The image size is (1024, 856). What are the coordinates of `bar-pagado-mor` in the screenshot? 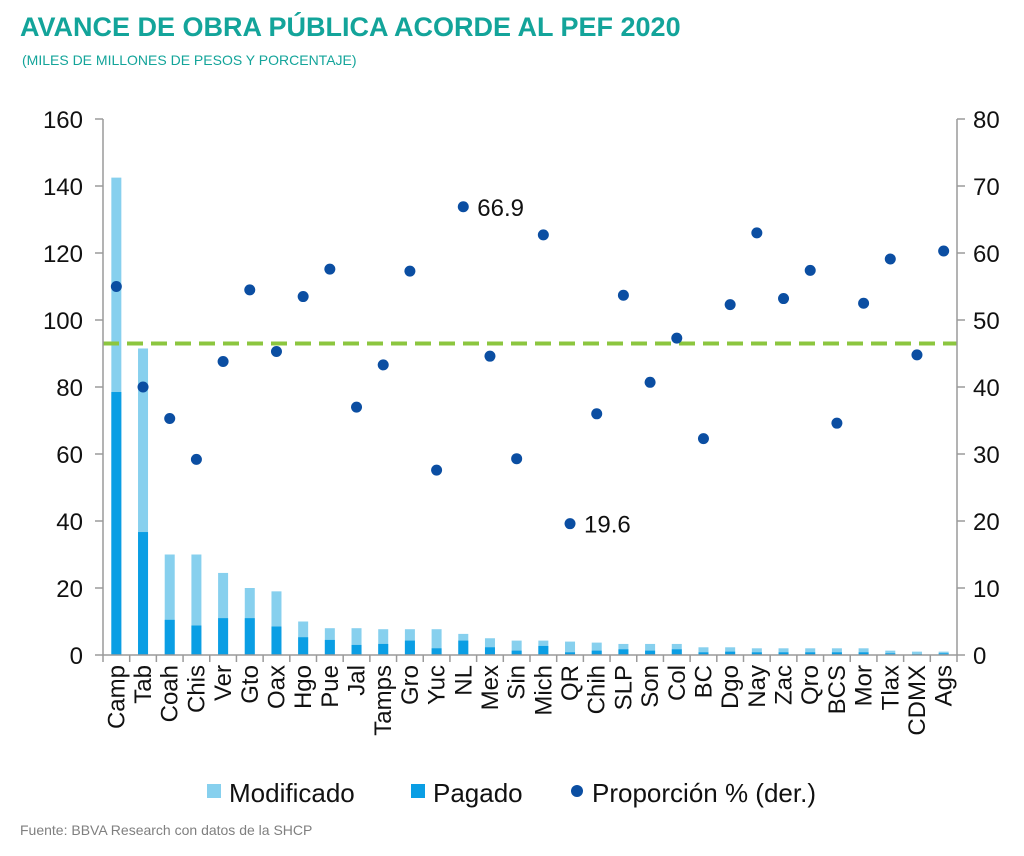 It's located at (863, 653).